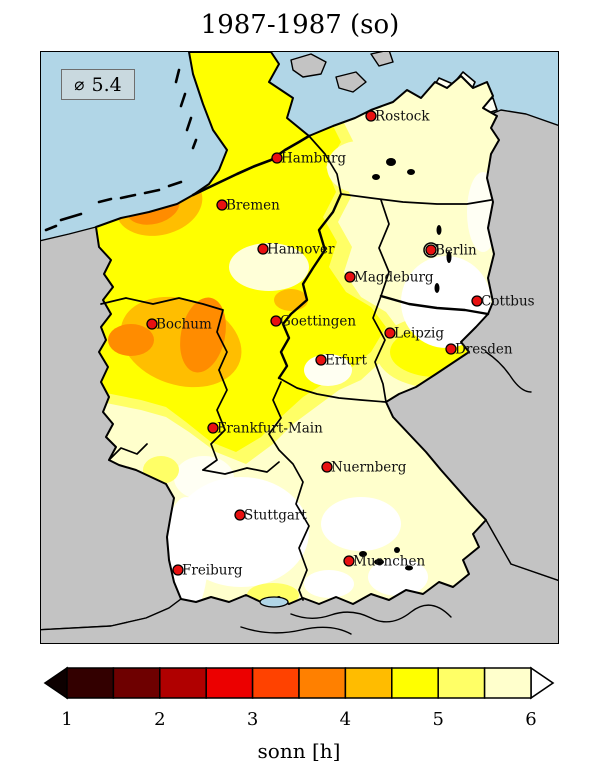 This screenshot has height=780, width=600. I want to click on border-spessart-bwby, so click(289, 491).